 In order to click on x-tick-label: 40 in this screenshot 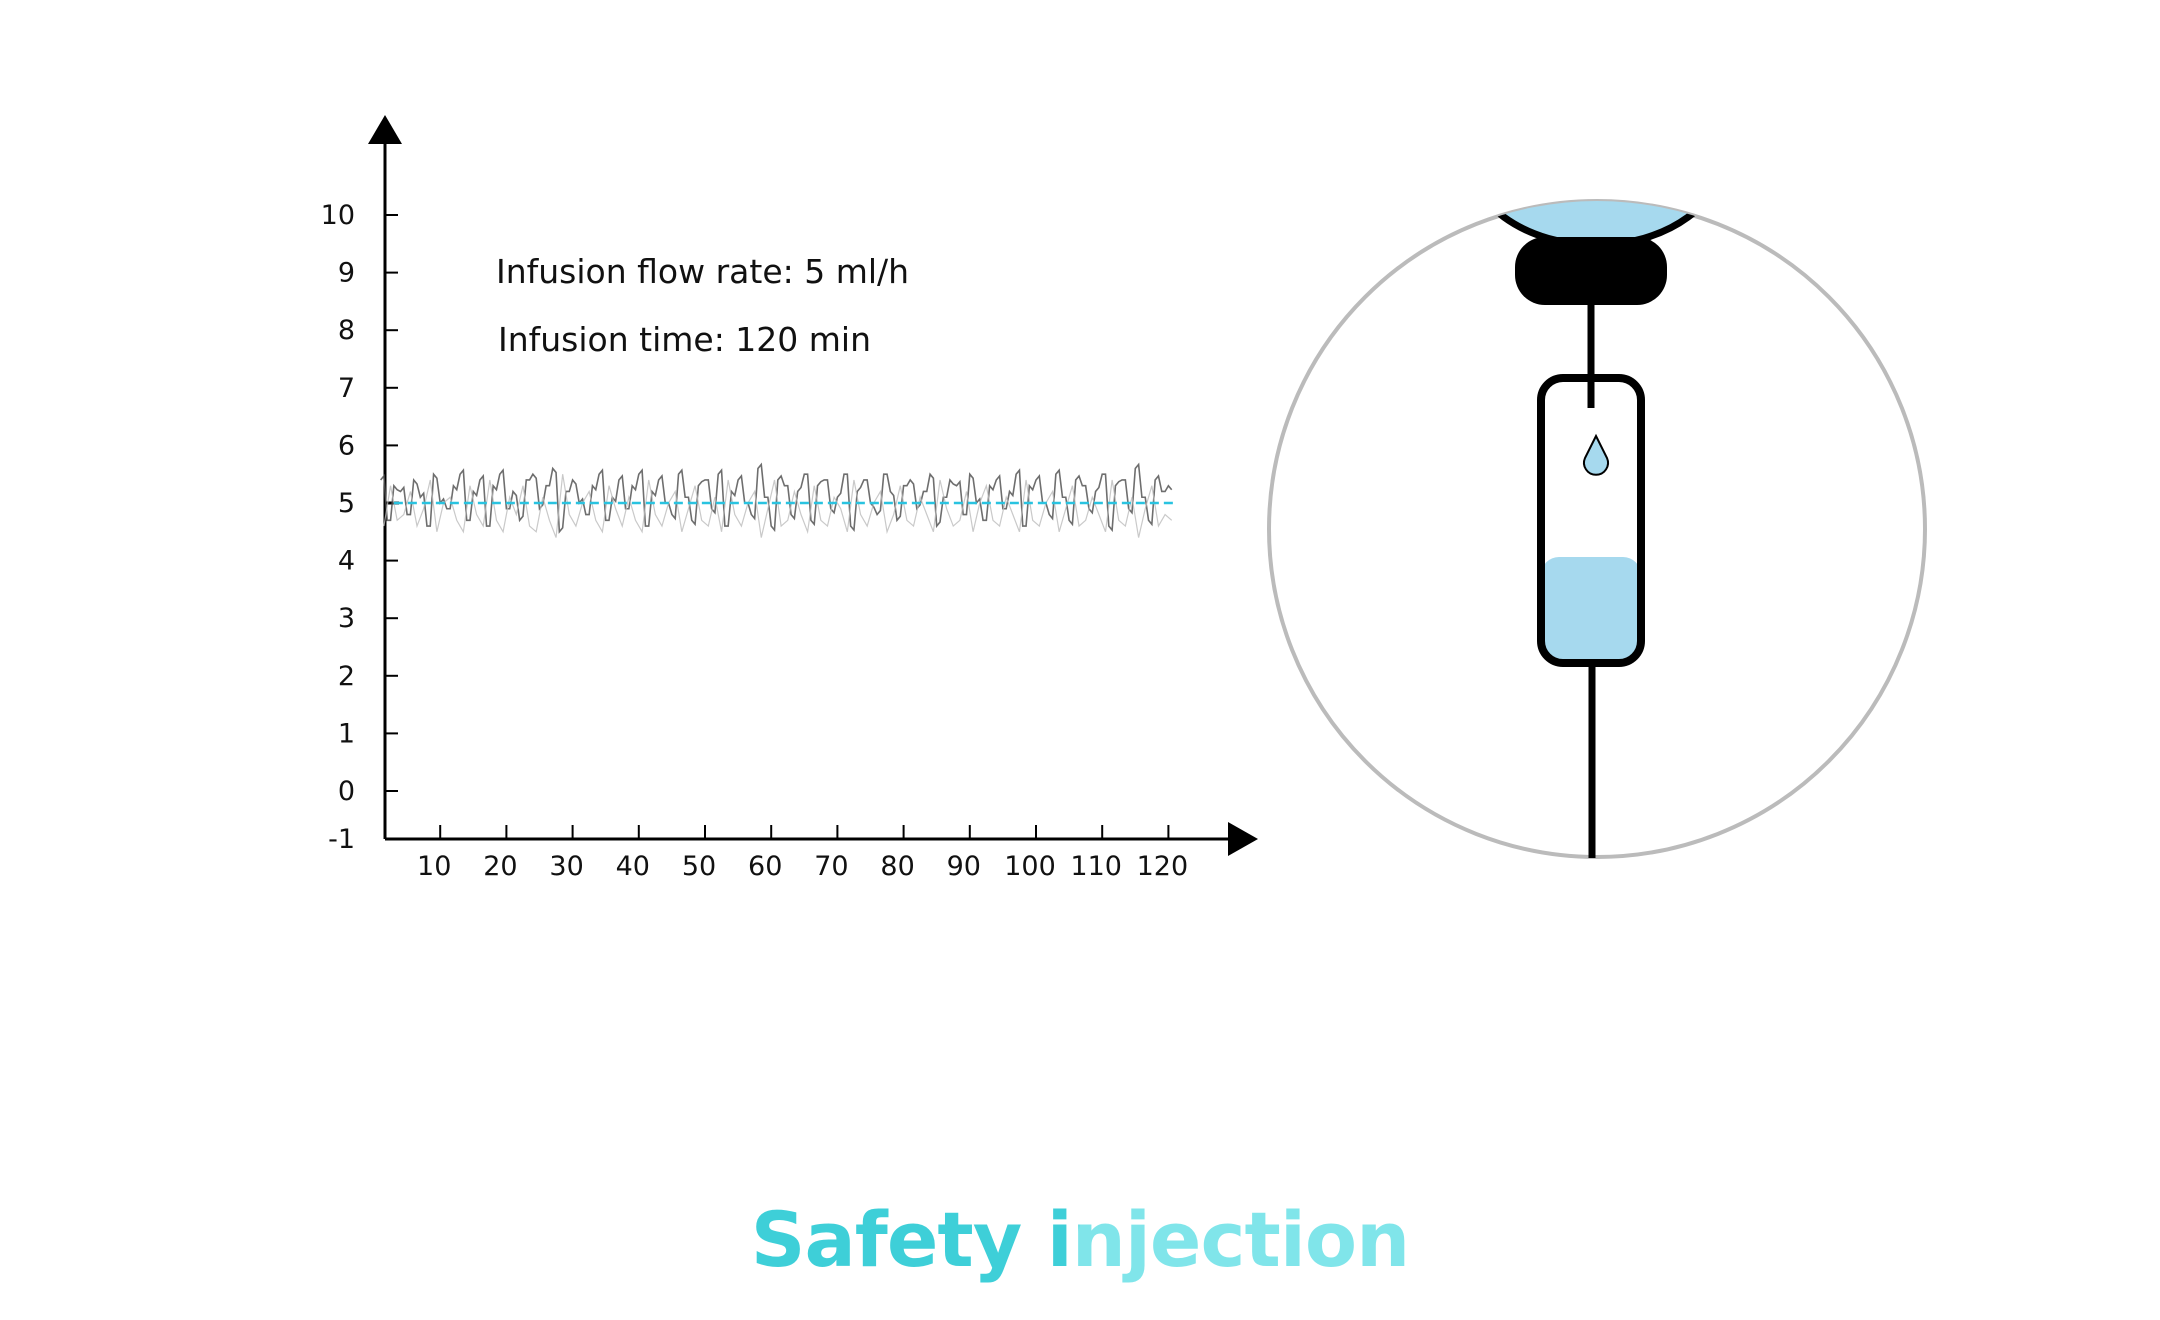, I will do `click(633, 866)`.